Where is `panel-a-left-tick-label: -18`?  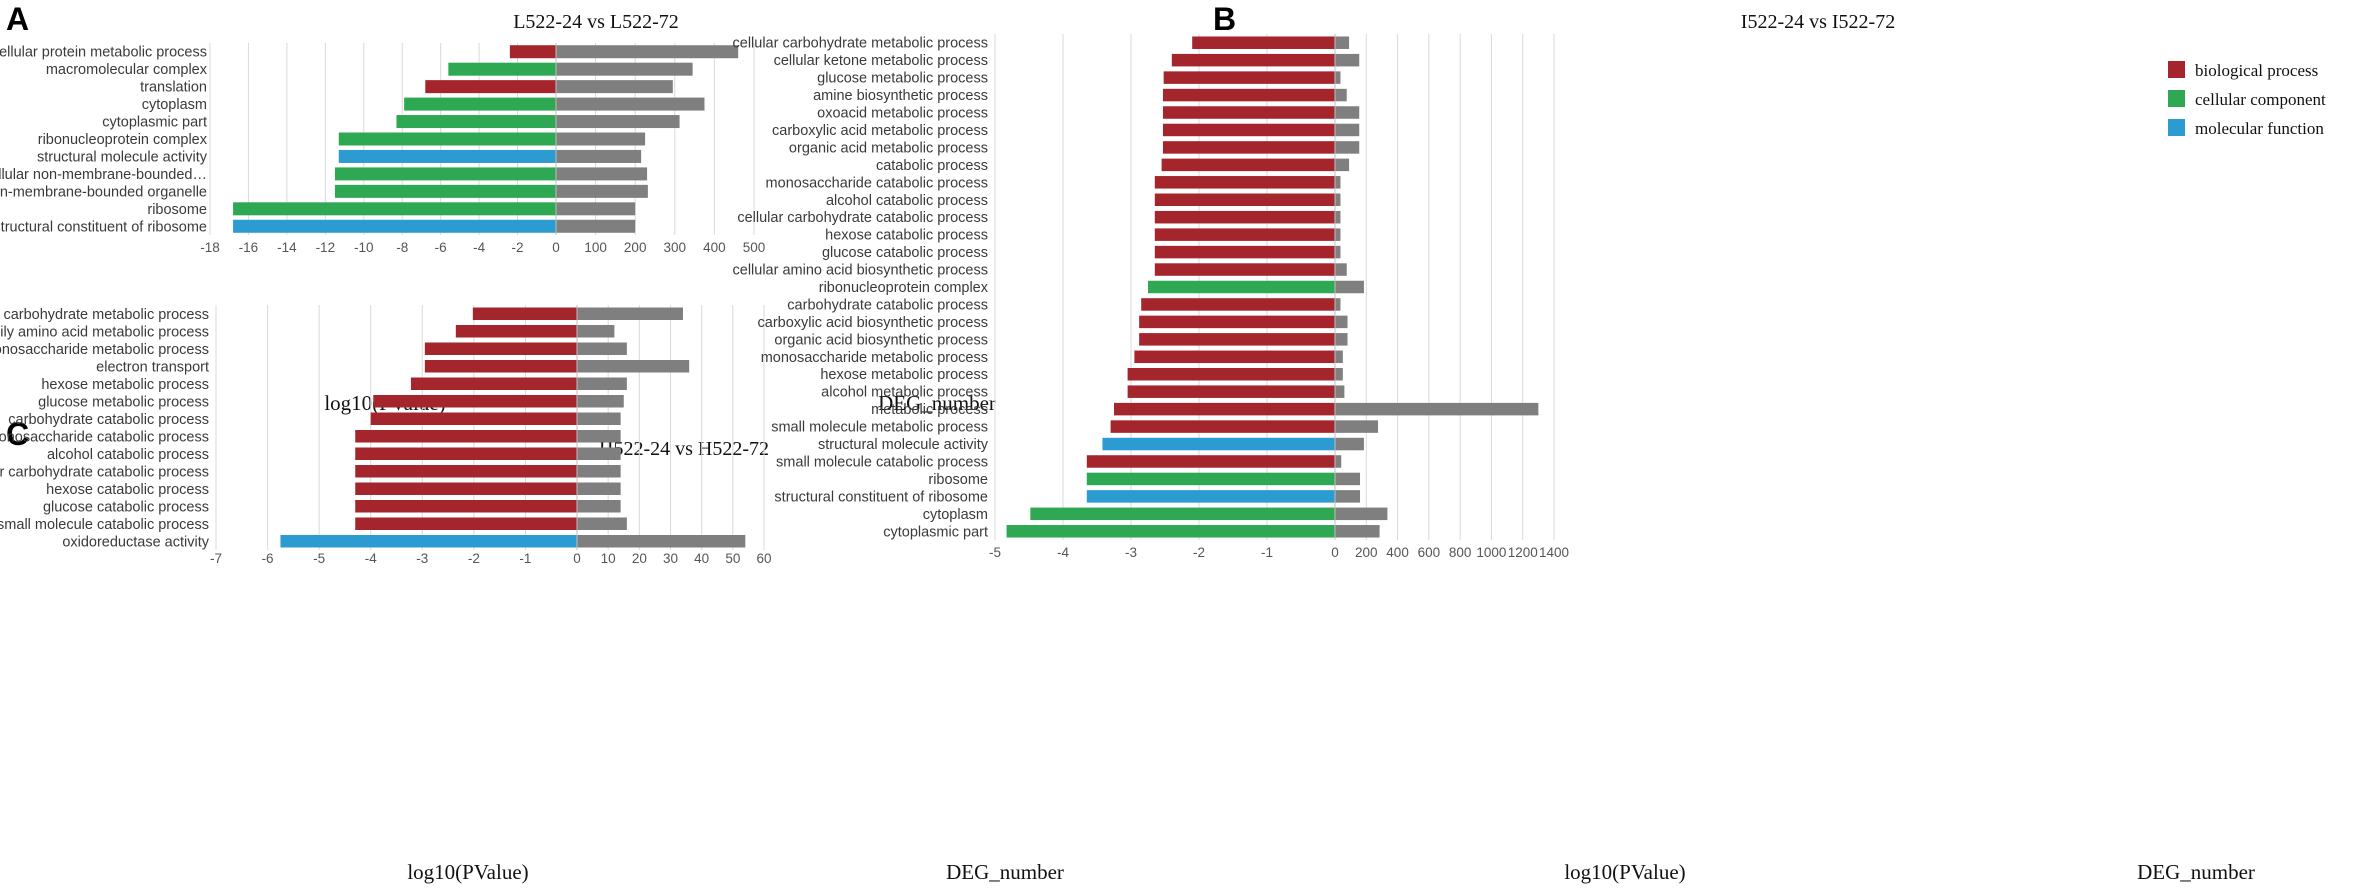
panel-a-left-tick-label: -18 is located at coordinates (210, 247).